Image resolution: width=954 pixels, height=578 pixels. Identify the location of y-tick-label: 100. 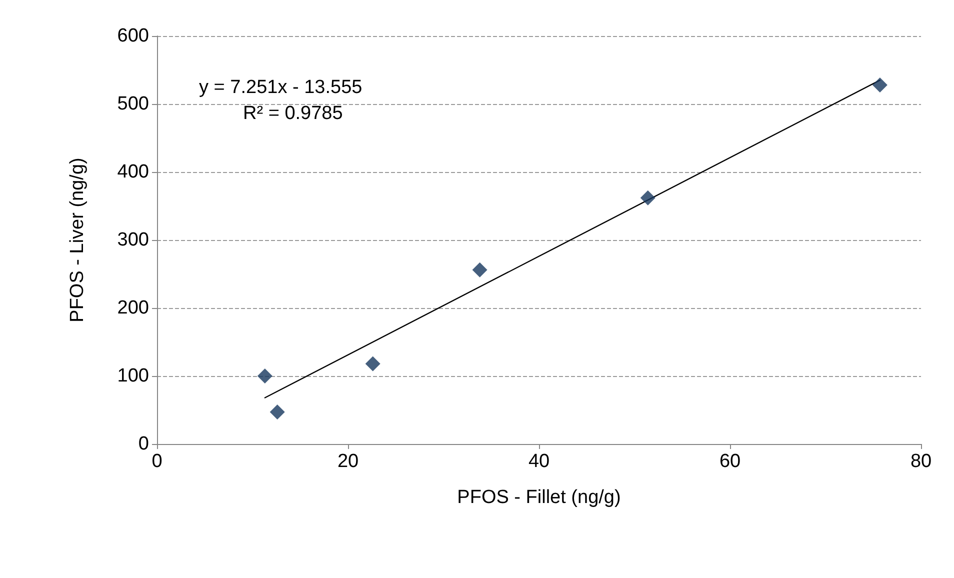
(133, 376).